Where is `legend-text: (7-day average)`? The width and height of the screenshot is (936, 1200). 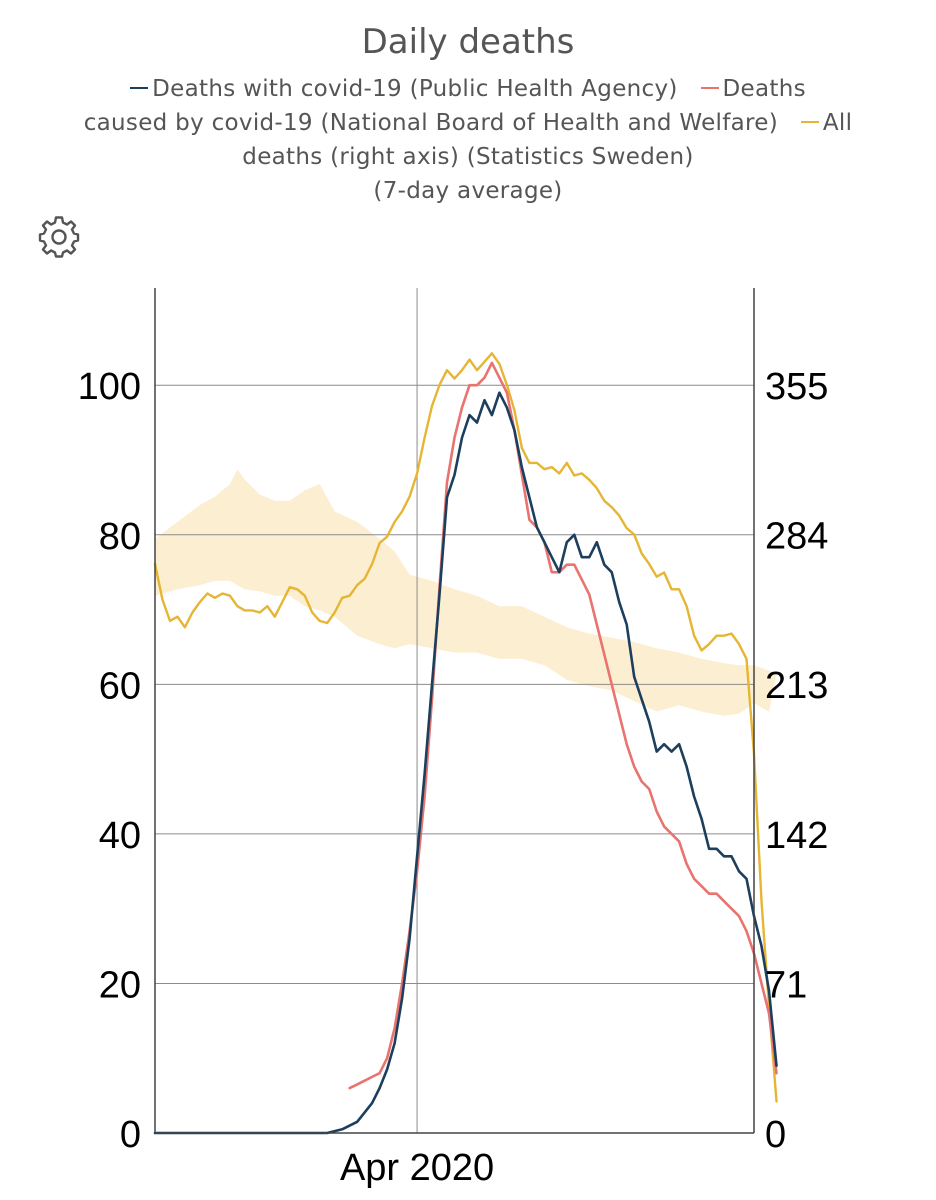
legend-text: (7-day average) is located at coordinates (468, 191).